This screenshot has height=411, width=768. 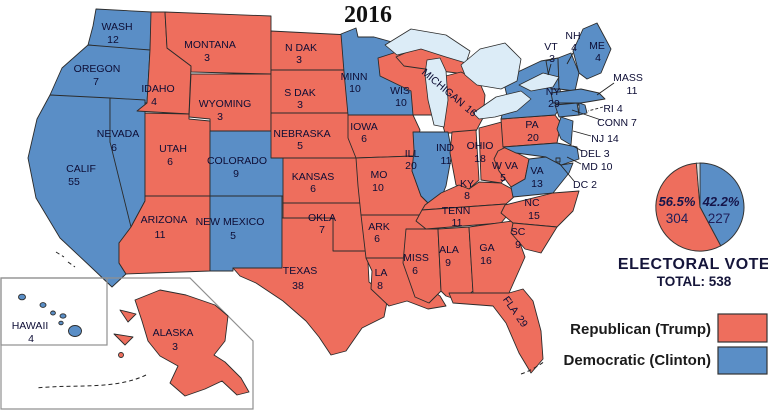 I want to click on state-votes-s-dak: 3, so click(x=300, y=105).